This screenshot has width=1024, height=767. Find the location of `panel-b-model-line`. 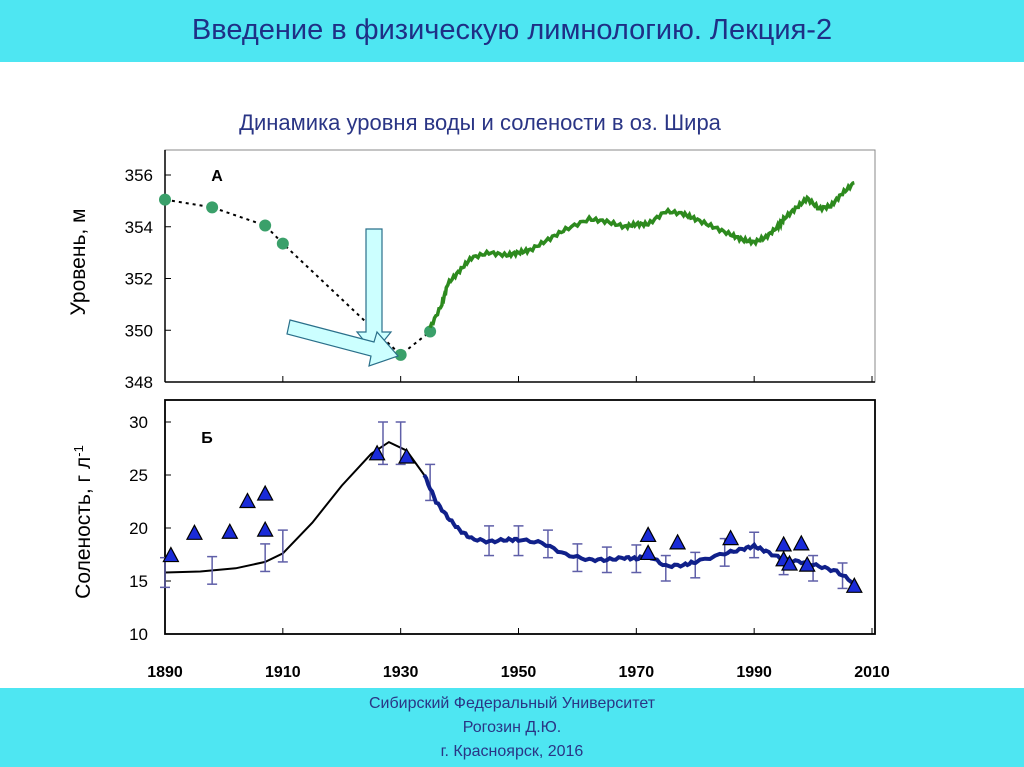

panel-b-model-line is located at coordinates (295, 507).